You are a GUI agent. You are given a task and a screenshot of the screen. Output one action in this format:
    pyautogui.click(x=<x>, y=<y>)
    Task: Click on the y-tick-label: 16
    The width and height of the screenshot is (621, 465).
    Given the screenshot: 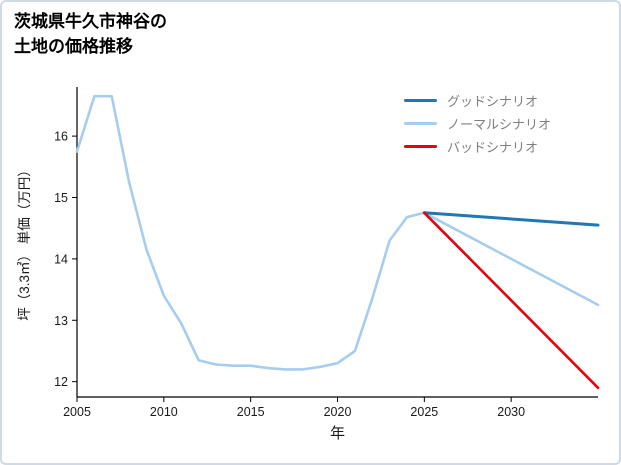 What is the action you would take?
    pyautogui.click(x=61, y=137)
    